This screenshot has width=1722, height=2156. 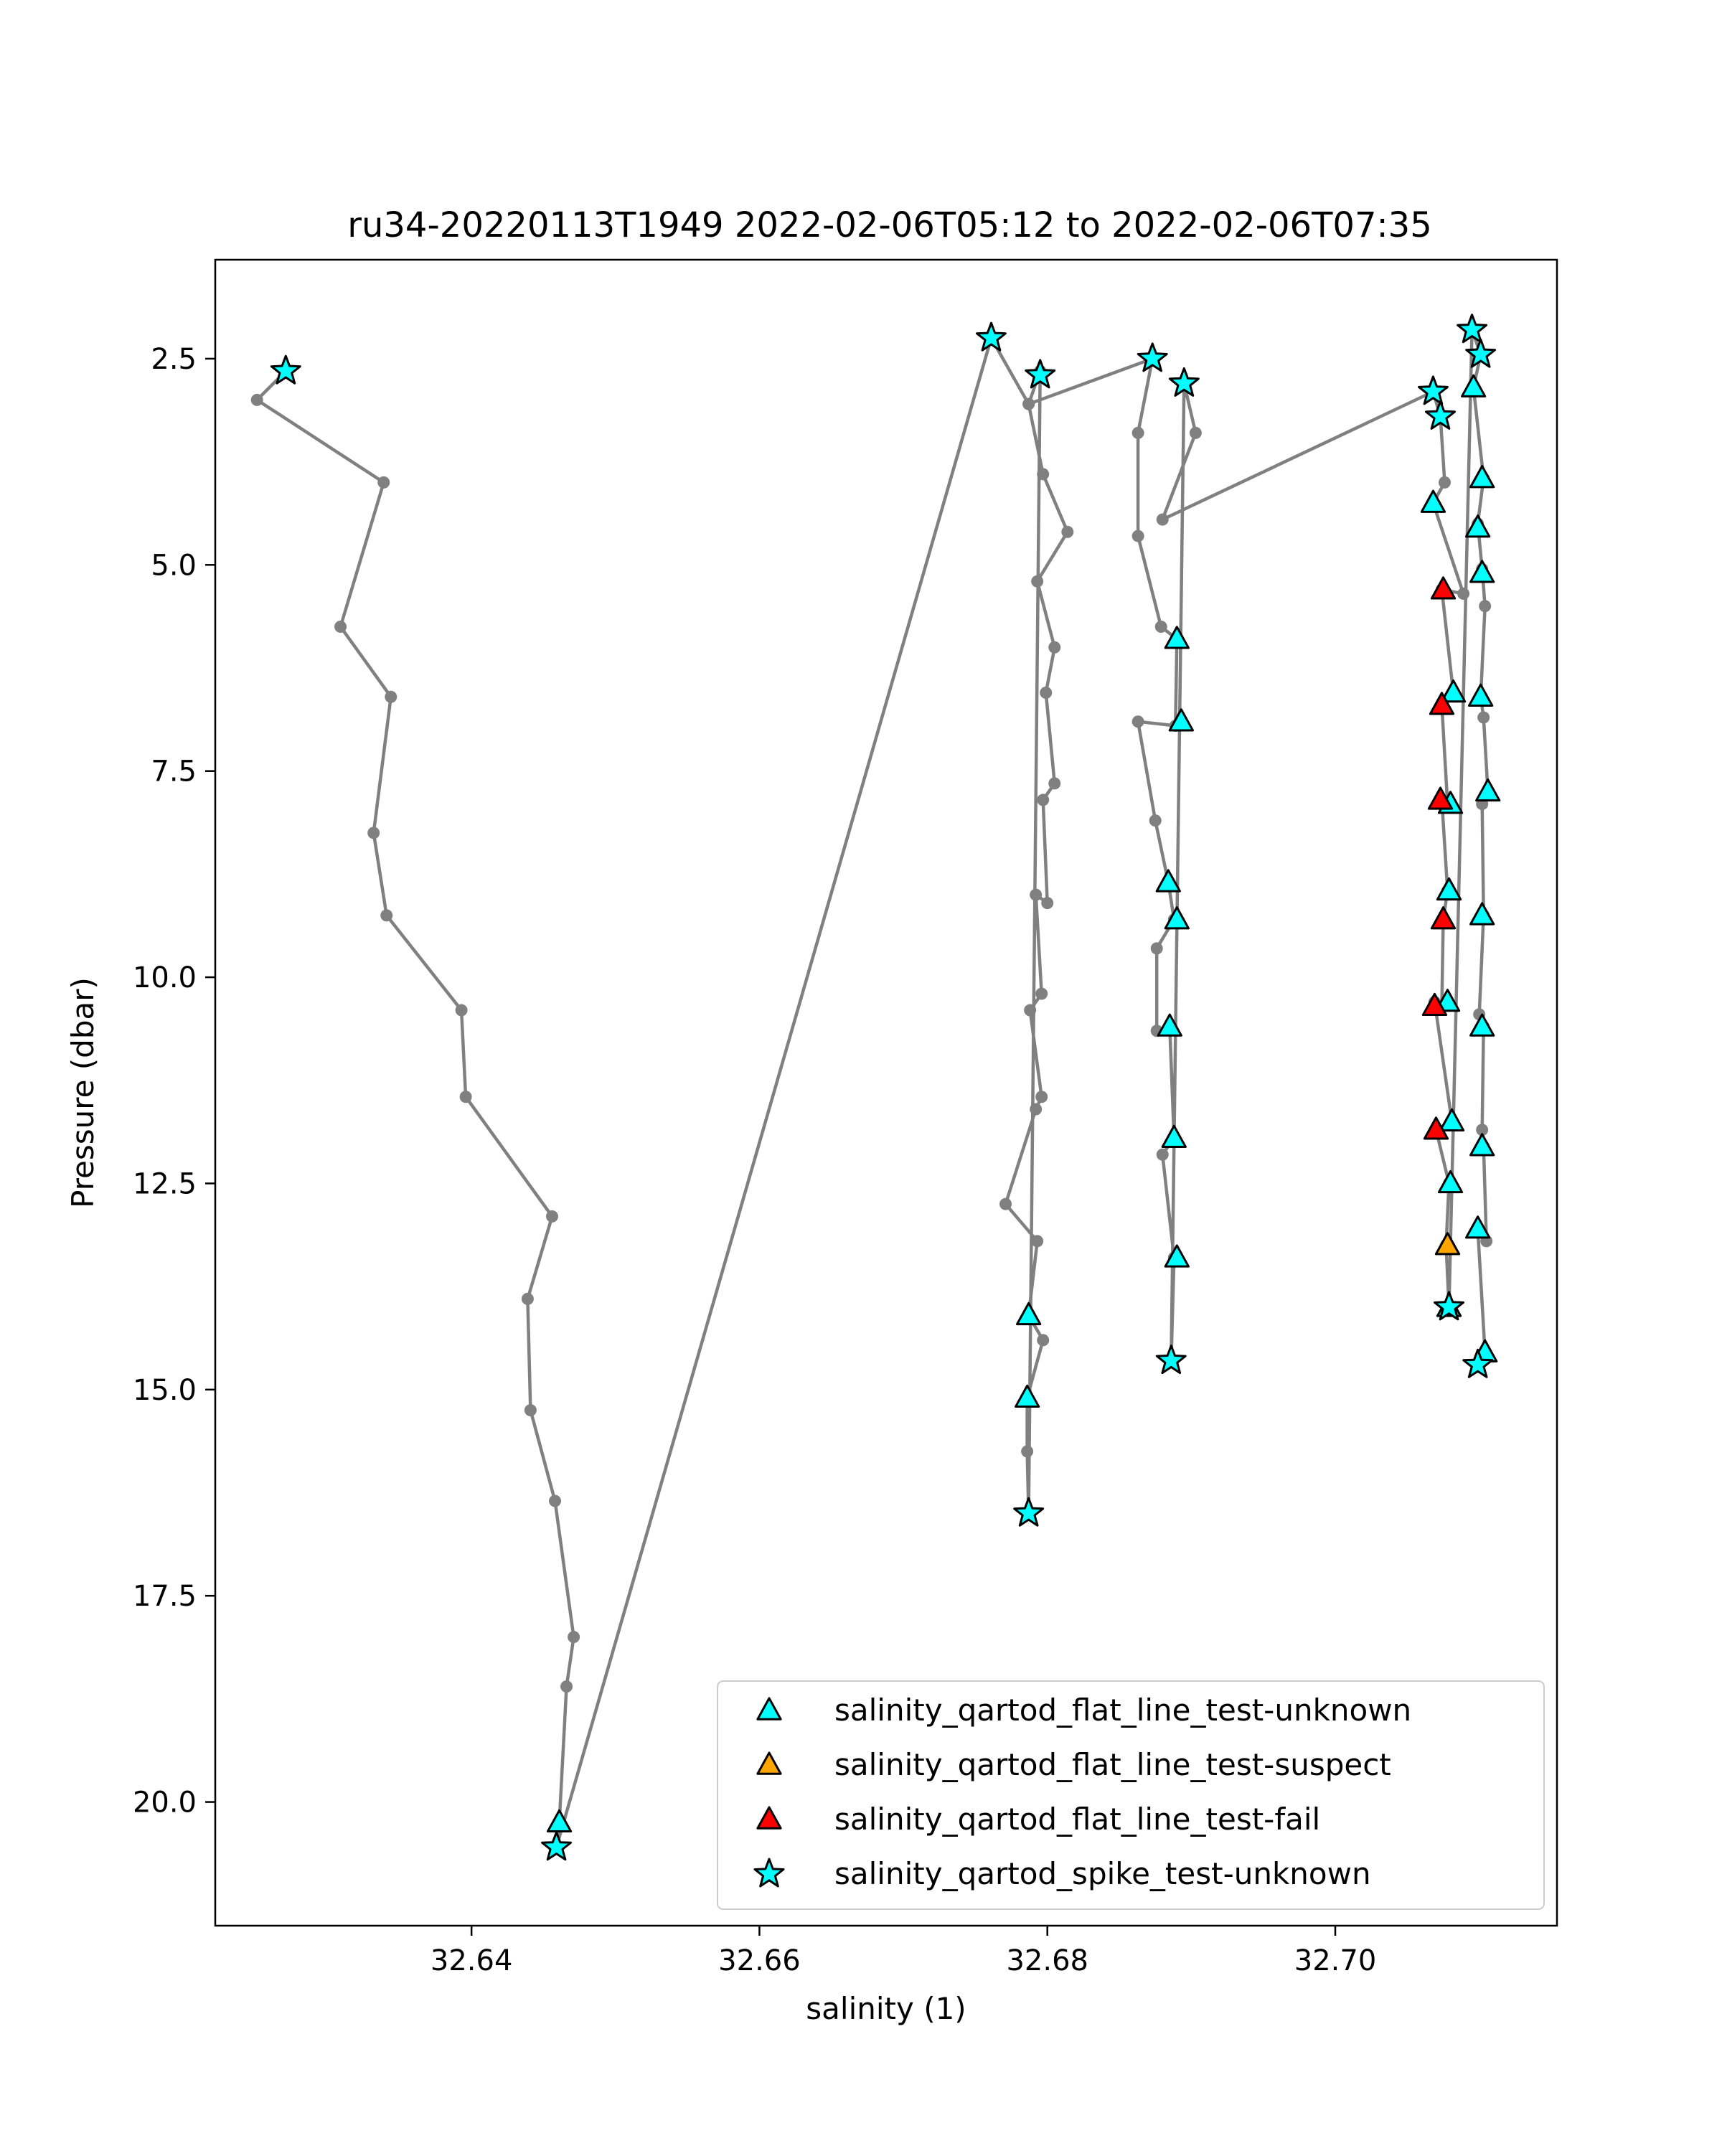 What do you see at coordinates (1103, 1874) in the screenshot?
I see `legend-label-spike-unknown: salinity_qartod_spike_test-unknown` at bounding box center [1103, 1874].